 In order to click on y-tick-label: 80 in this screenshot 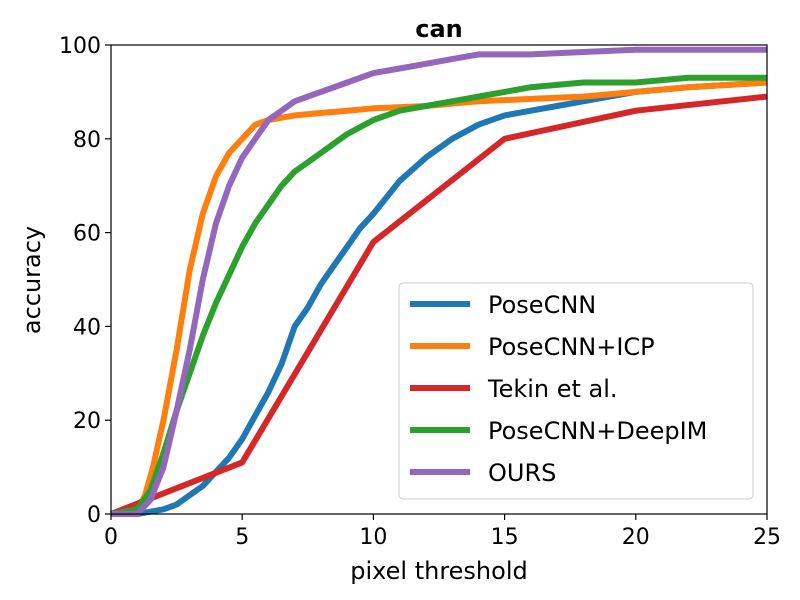, I will do `click(87, 140)`.